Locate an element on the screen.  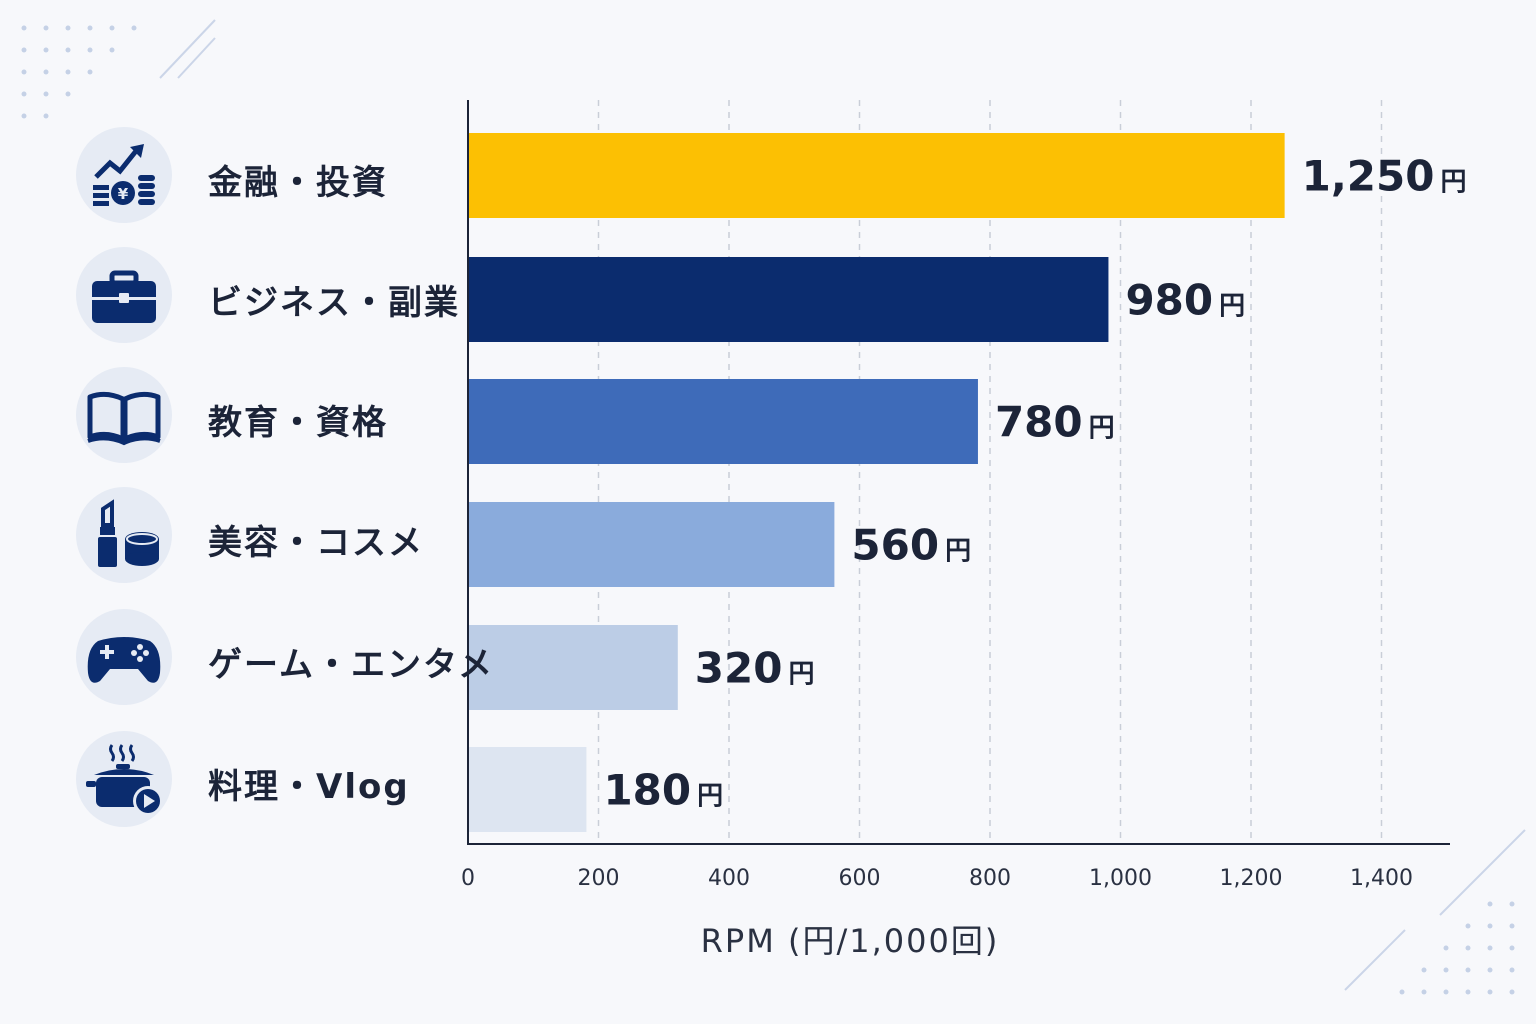
category-row-education: 教育・資格 is located at coordinates (260, 417).